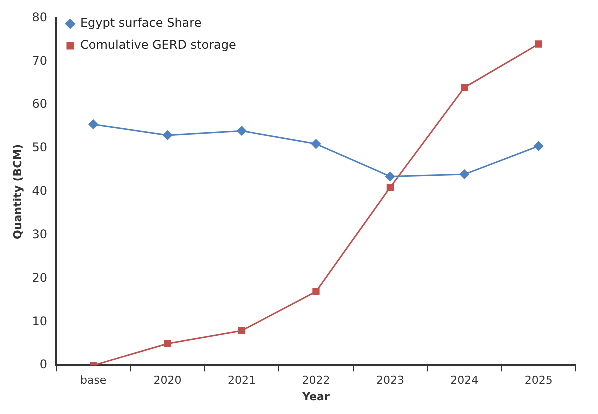 The width and height of the screenshot is (598, 414). What do you see at coordinates (141, 23) in the screenshot?
I see `legend-label: Egypt surface Share` at bounding box center [141, 23].